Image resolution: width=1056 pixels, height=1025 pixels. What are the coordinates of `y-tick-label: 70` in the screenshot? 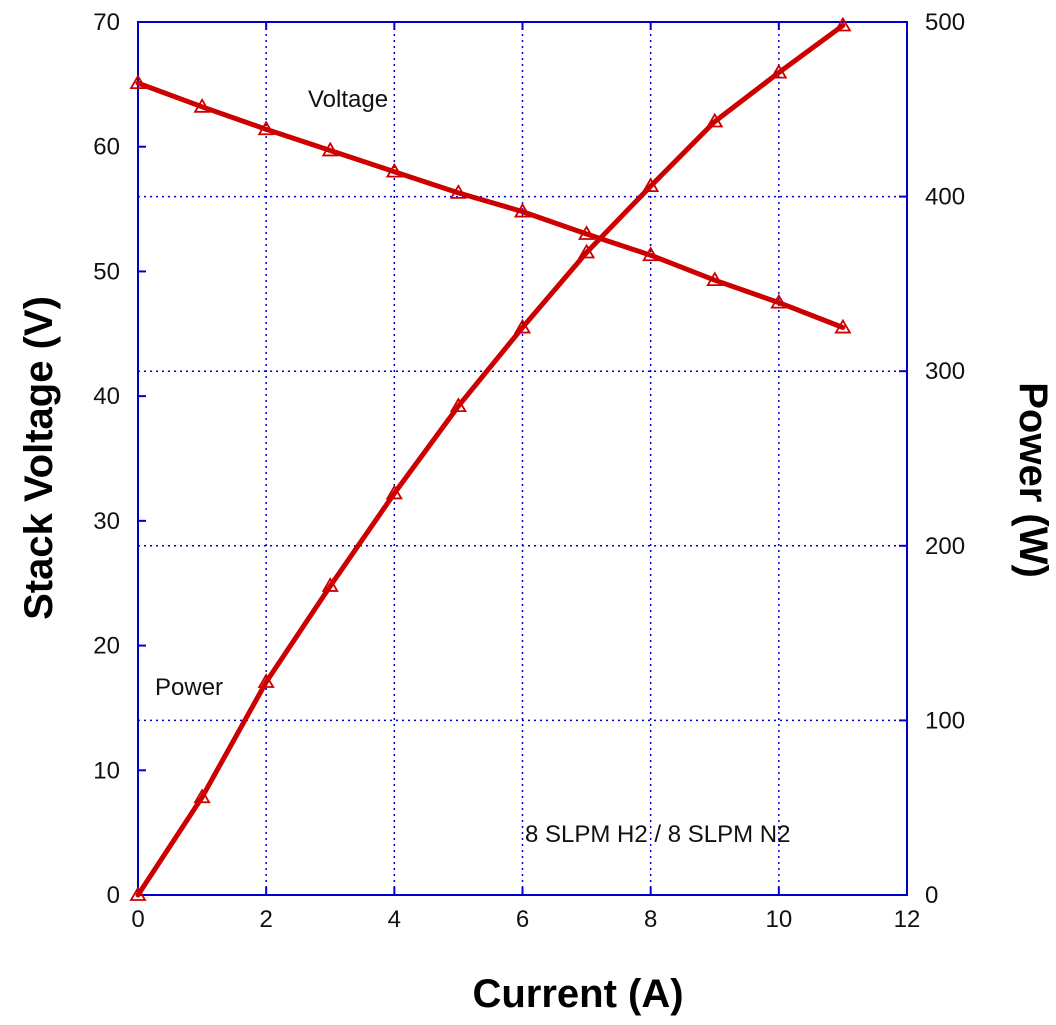 It's located at (106, 22).